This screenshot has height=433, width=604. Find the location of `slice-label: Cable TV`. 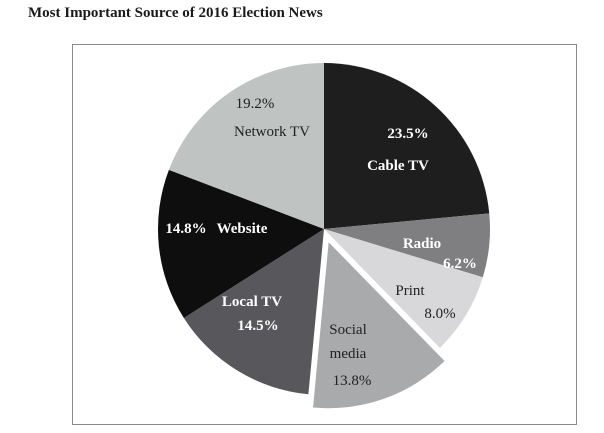

slice-label: Cable TV is located at coordinates (398, 166).